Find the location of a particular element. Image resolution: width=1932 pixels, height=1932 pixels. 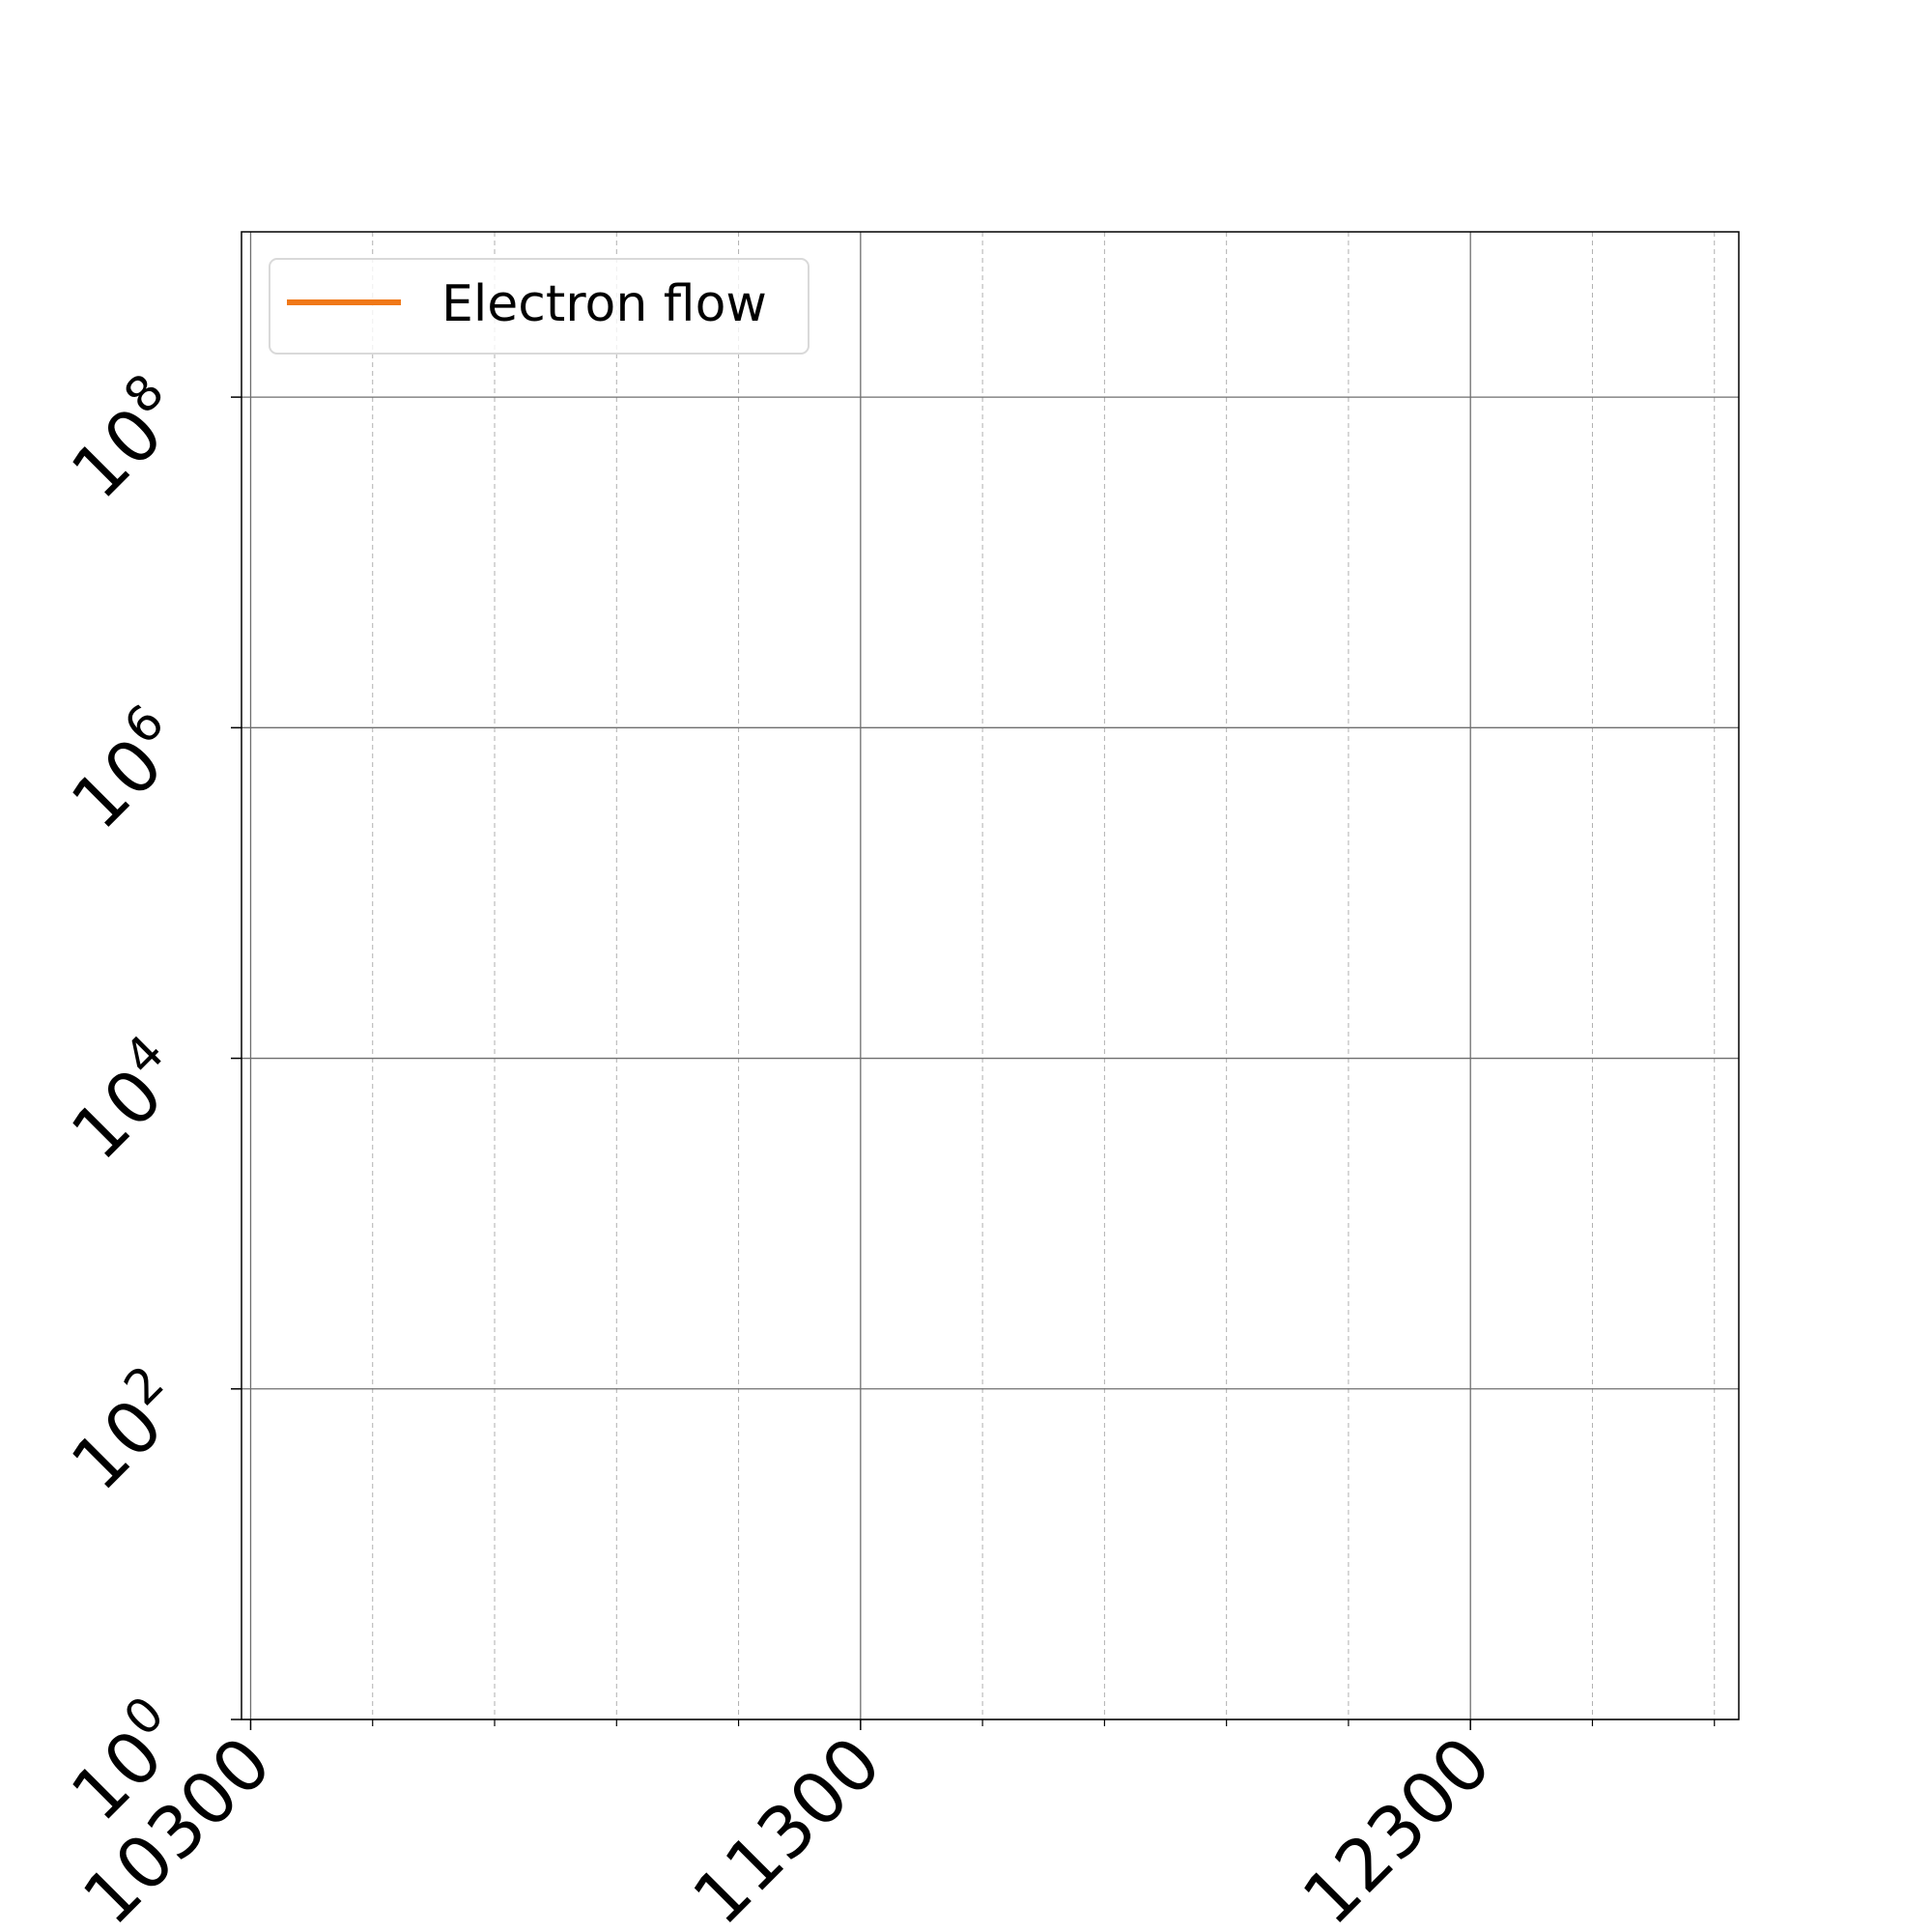

legend-box is located at coordinates (539, 306).